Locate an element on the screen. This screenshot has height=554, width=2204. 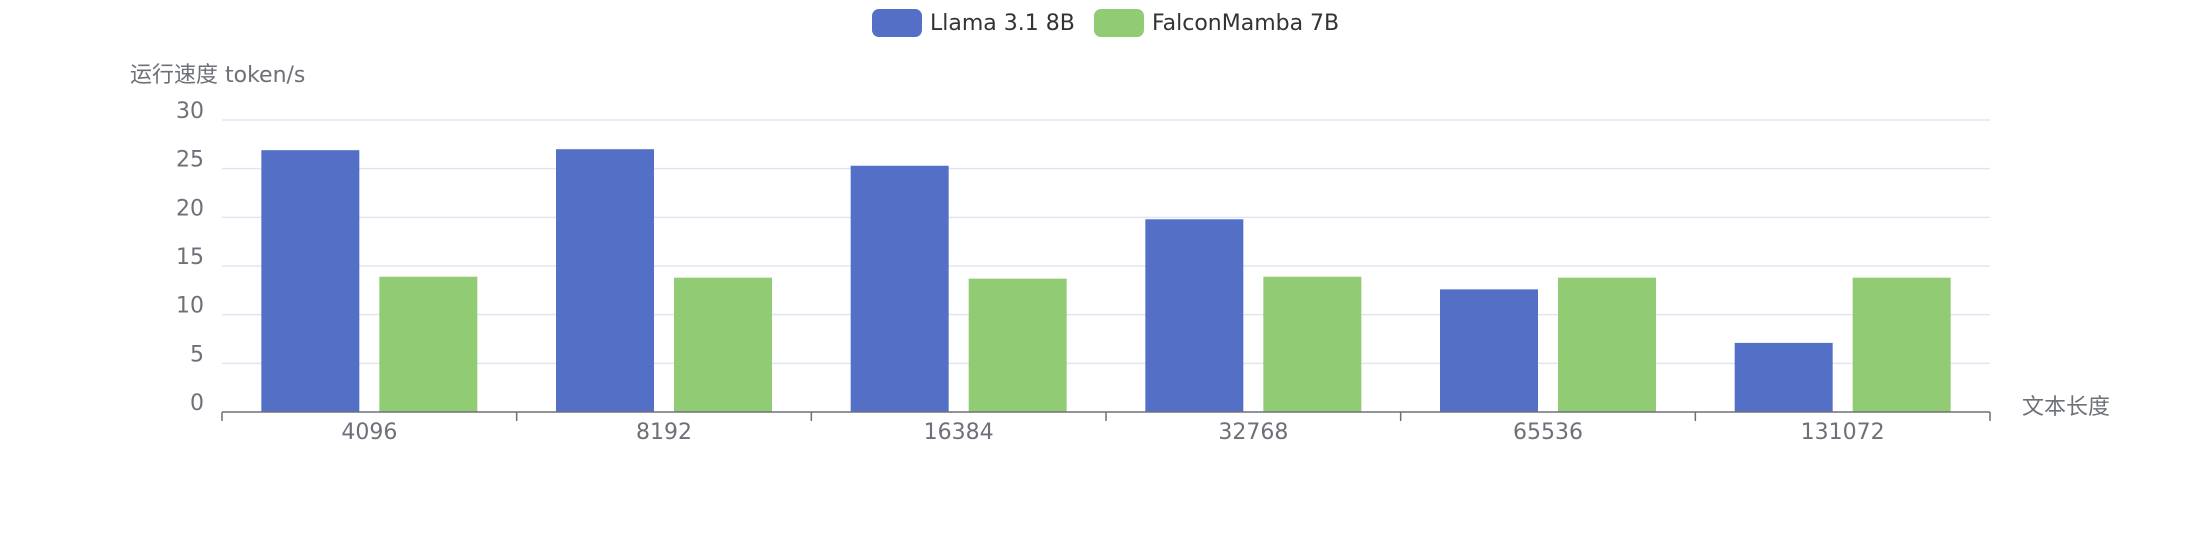
y-tick-label: 10 is located at coordinates (190, 306).